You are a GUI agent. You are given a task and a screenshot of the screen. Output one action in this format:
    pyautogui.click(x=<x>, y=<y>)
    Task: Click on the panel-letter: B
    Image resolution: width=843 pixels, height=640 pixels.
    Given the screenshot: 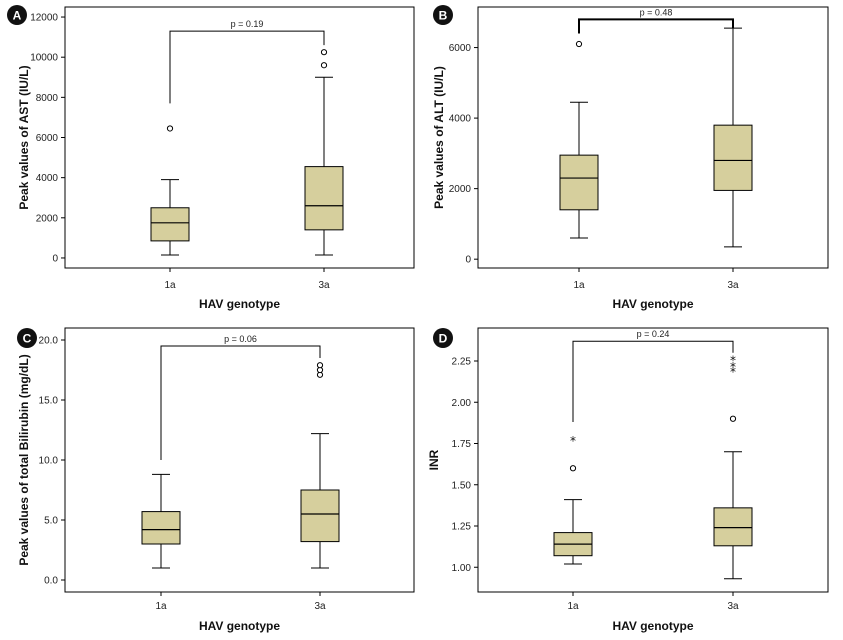 What is the action you would take?
    pyautogui.click(x=443, y=16)
    